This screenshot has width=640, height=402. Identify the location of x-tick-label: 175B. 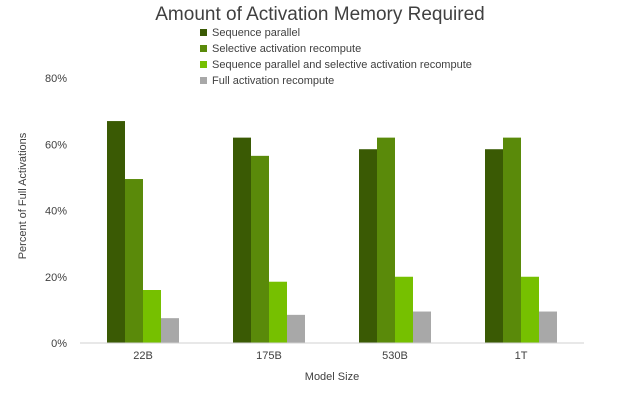
(269, 356).